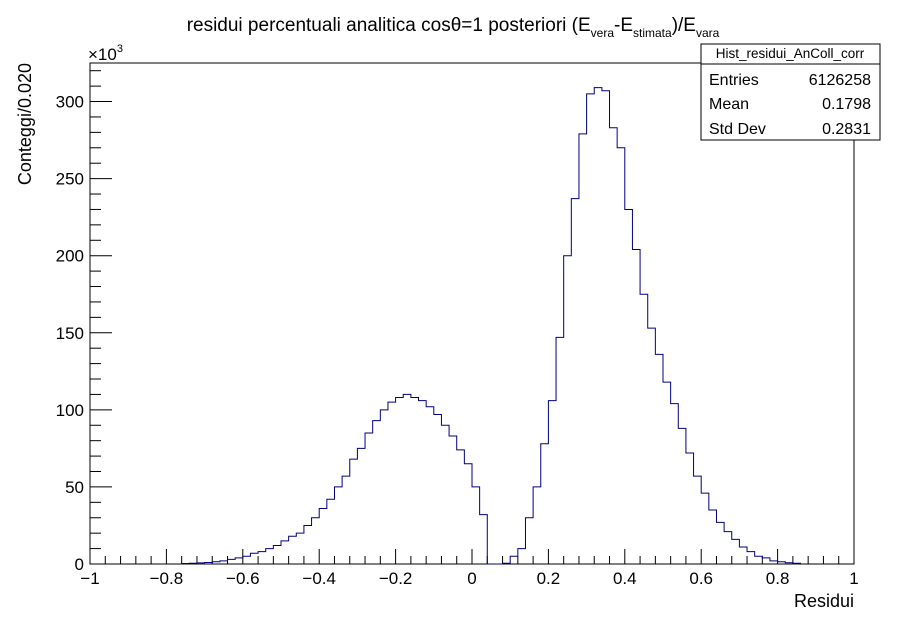 This screenshot has height=626, width=898. Describe the element at coordinates (840, 80) in the screenshot. I see `stats-entries-value: 6126258` at that location.